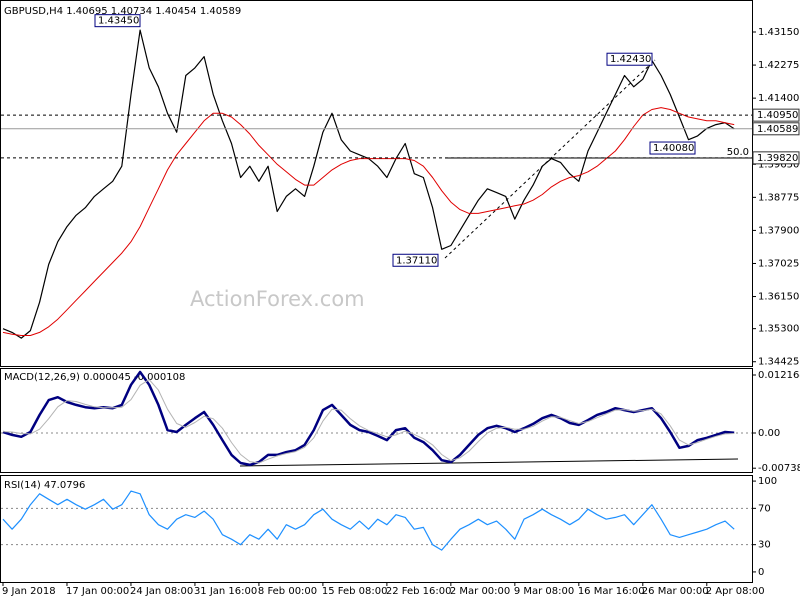 Image resolution: width=800 pixels, height=600 pixels. What do you see at coordinates (161, 591) in the screenshot?
I see `x-tick-label: 24 Jan 08:00` at bounding box center [161, 591].